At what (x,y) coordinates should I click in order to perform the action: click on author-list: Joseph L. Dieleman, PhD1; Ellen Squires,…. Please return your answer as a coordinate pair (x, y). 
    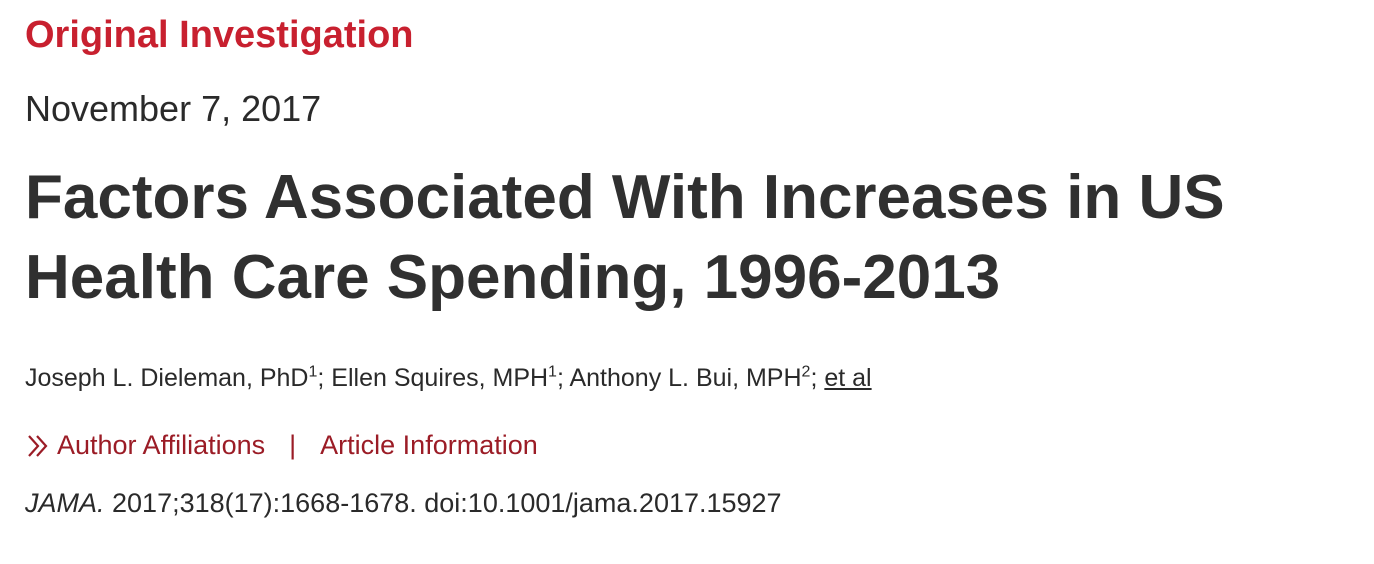
    Looking at the image, I should click on (448, 378).